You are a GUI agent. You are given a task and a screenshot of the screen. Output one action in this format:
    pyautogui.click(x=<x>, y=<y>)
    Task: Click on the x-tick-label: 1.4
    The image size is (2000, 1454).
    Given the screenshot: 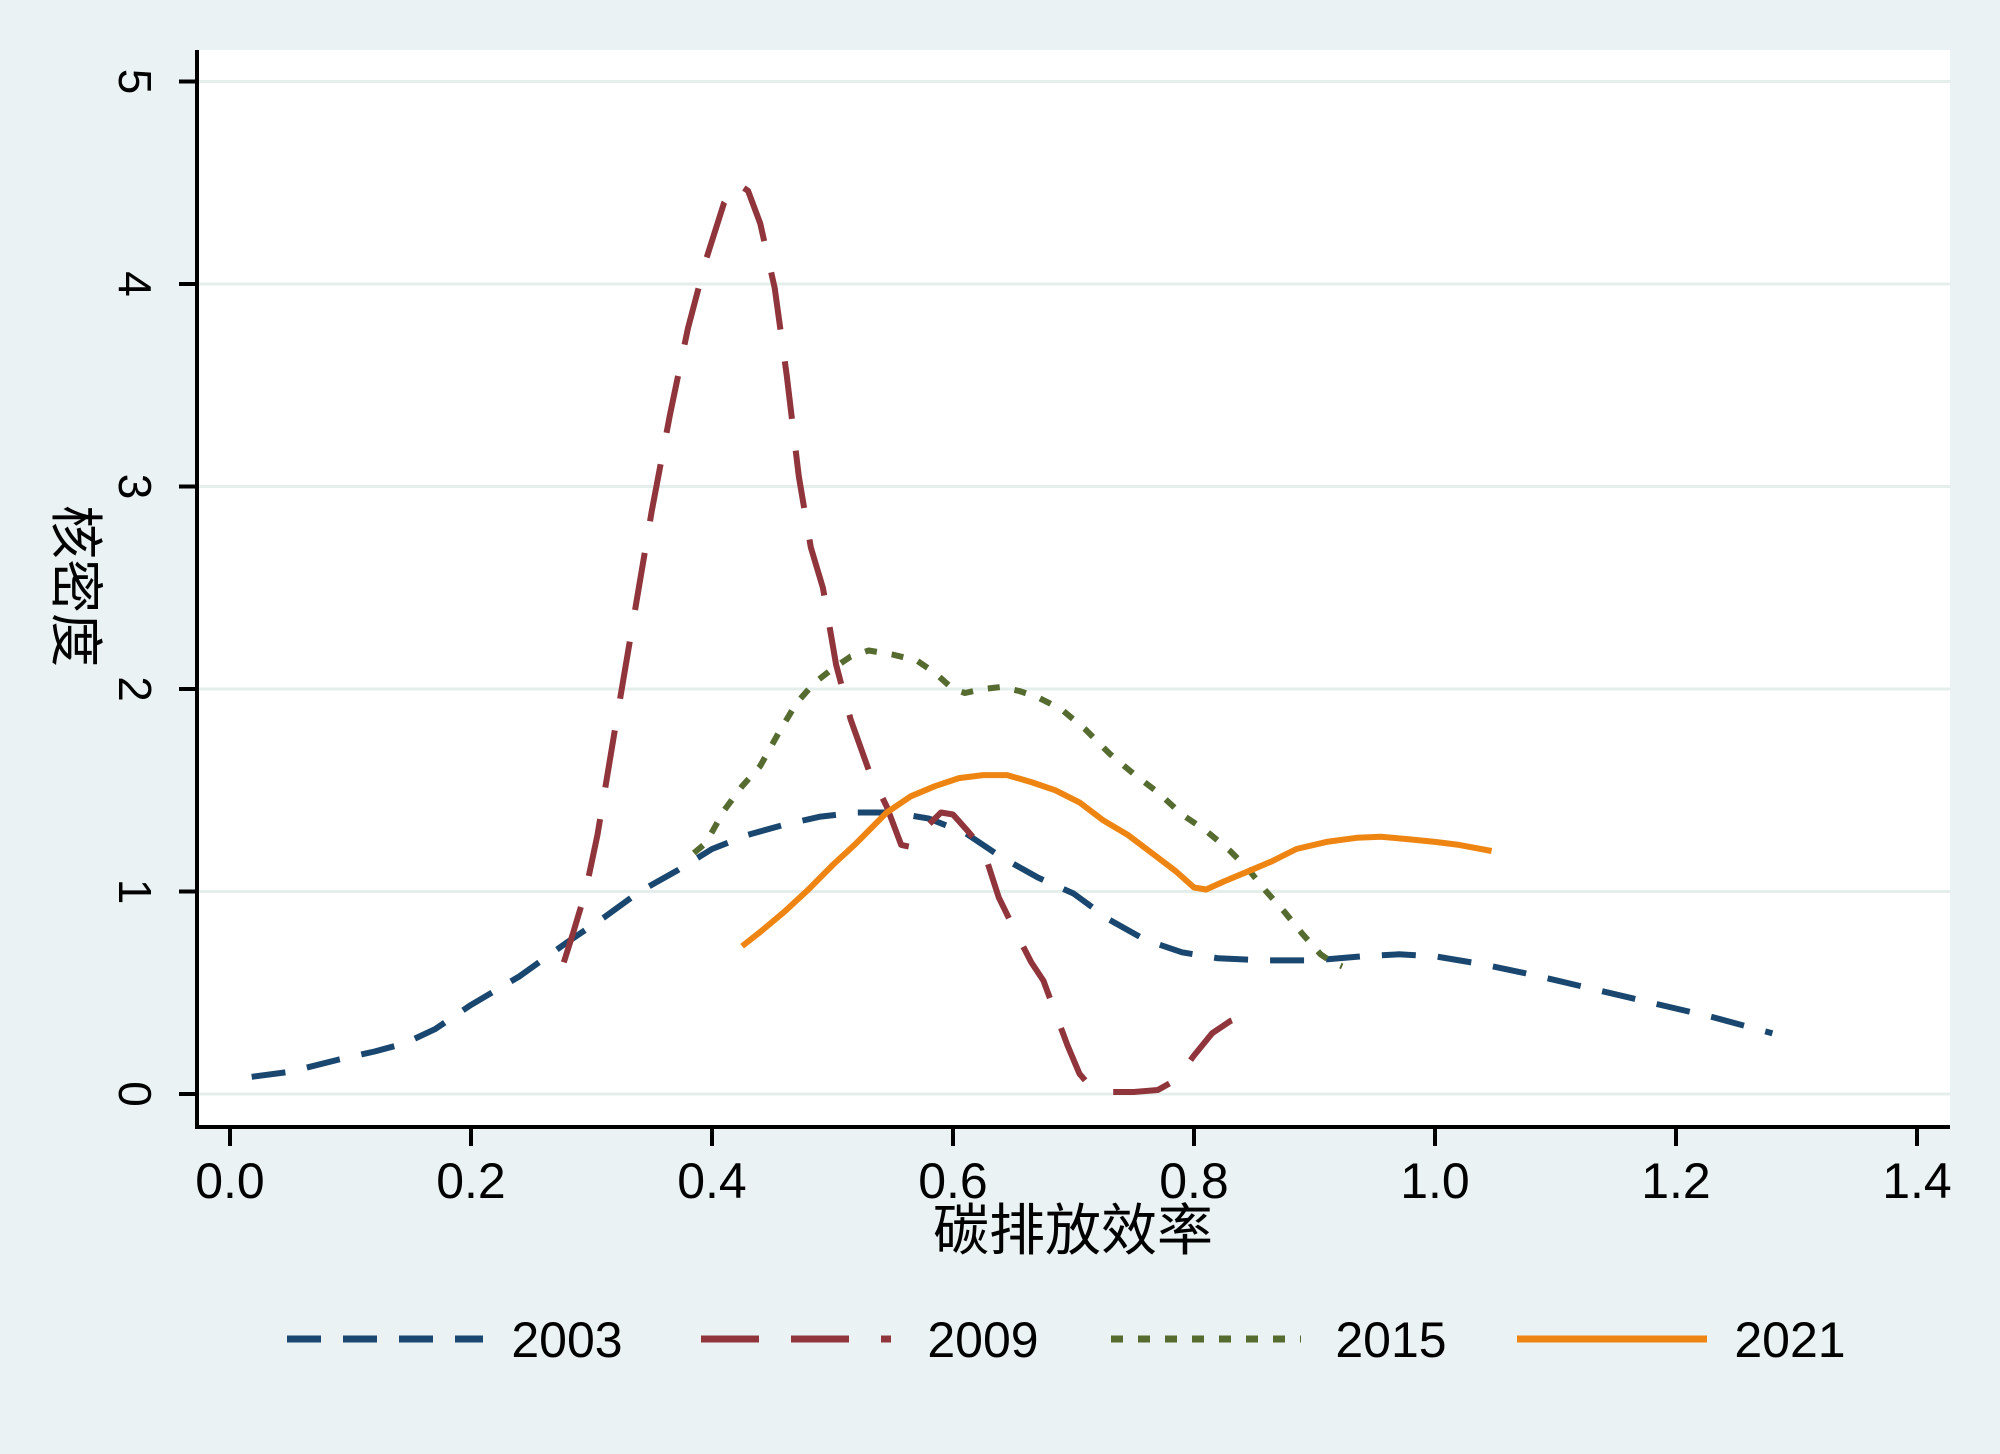 What is the action you would take?
    pyautogui.click(x=1917, y=1181)
    